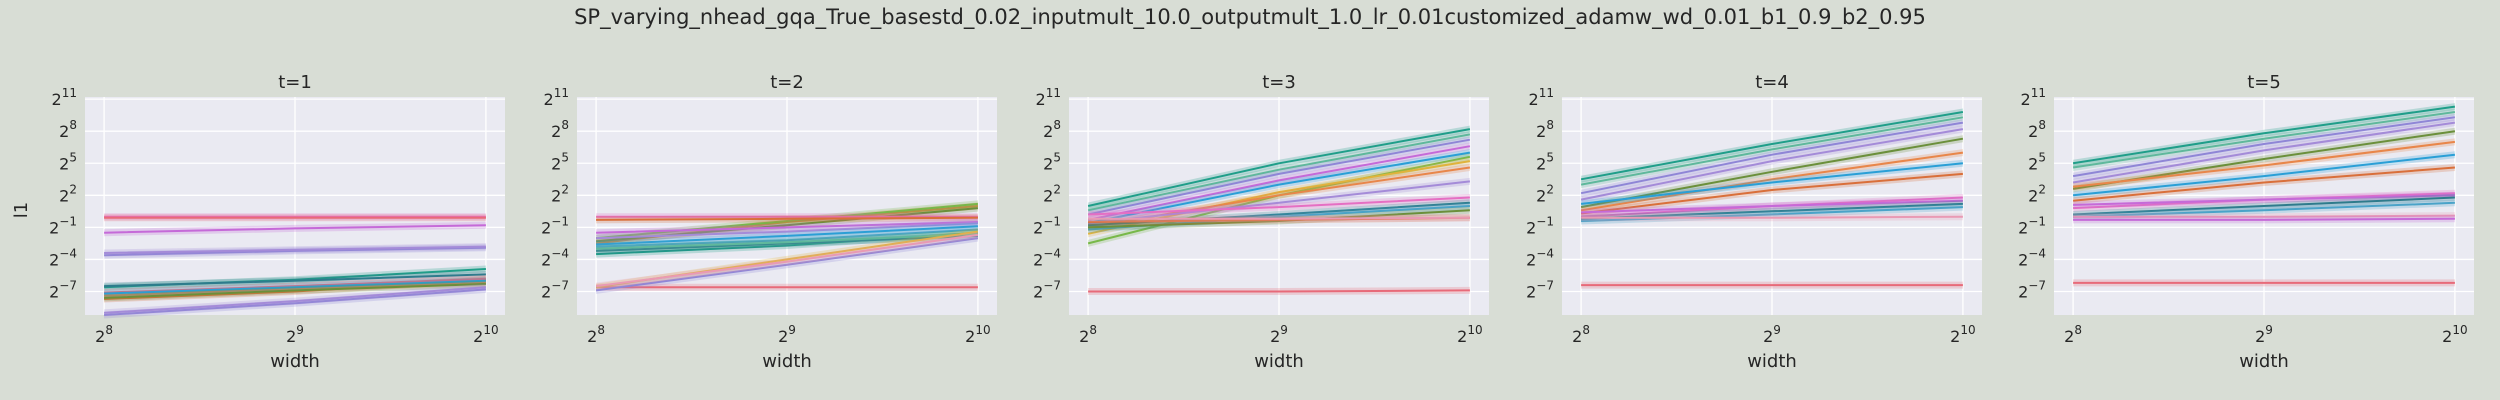 The height and width of the screenshot is (400, 2500). Describe the element at coordinates (2264, 82) in the screenshot. I see `panel-title: t=5` at that location.